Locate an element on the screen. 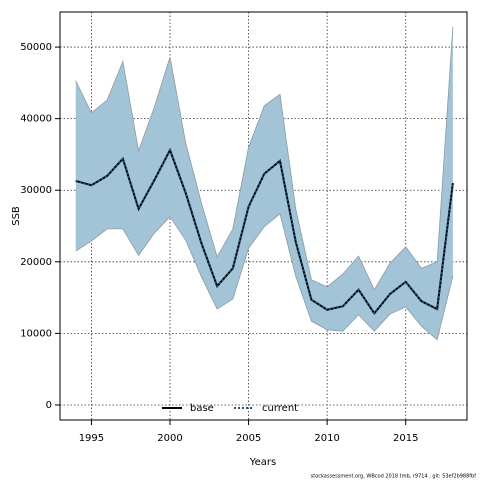  x-tick-label: 2015 is located at coordinates (405, 438).